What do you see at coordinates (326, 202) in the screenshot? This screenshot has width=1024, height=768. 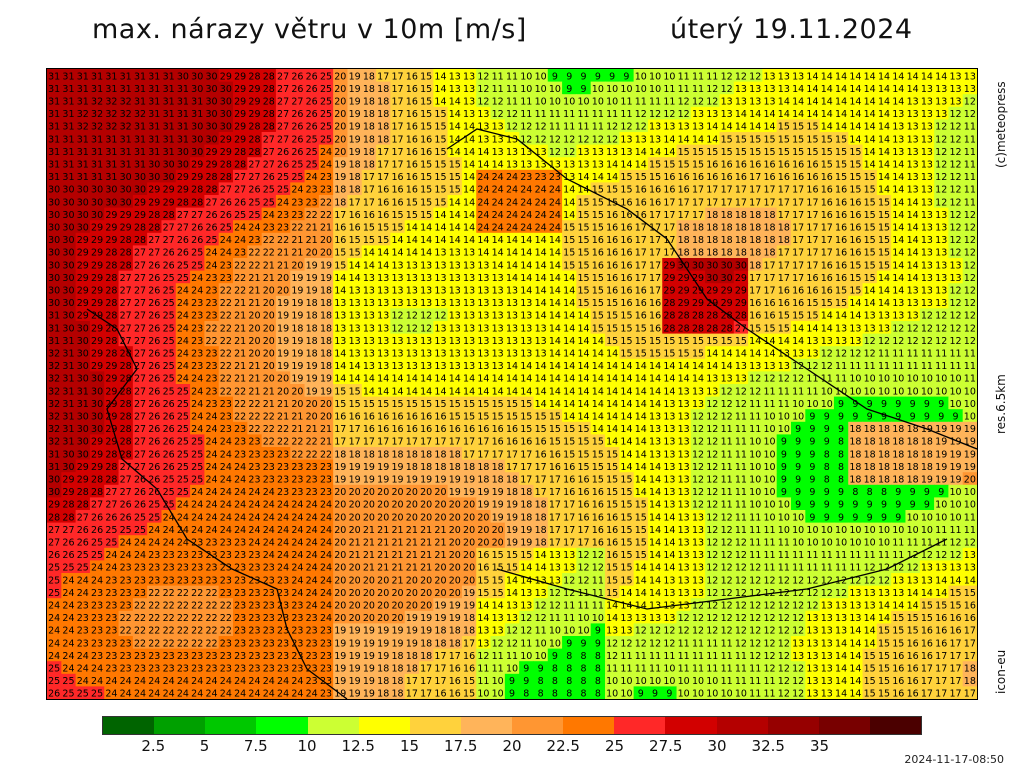 I see `gust-value: 22` at bounding box center [326, 202].